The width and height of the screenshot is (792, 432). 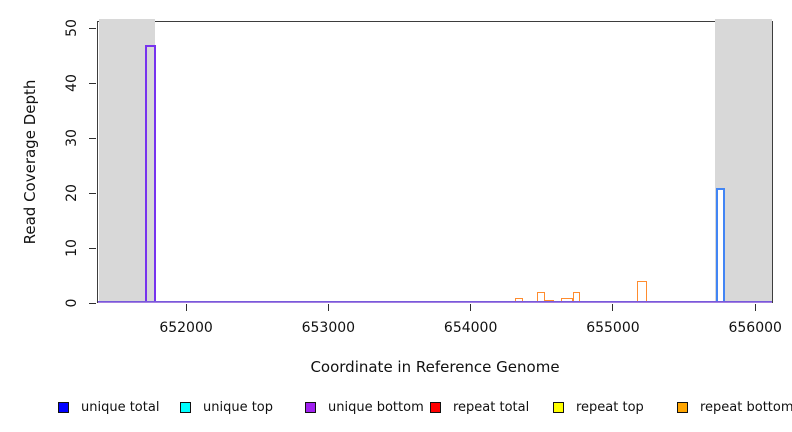 I want to click on legend-item-repeat-bottom: repeat bottom, so click(x=734, y=407).